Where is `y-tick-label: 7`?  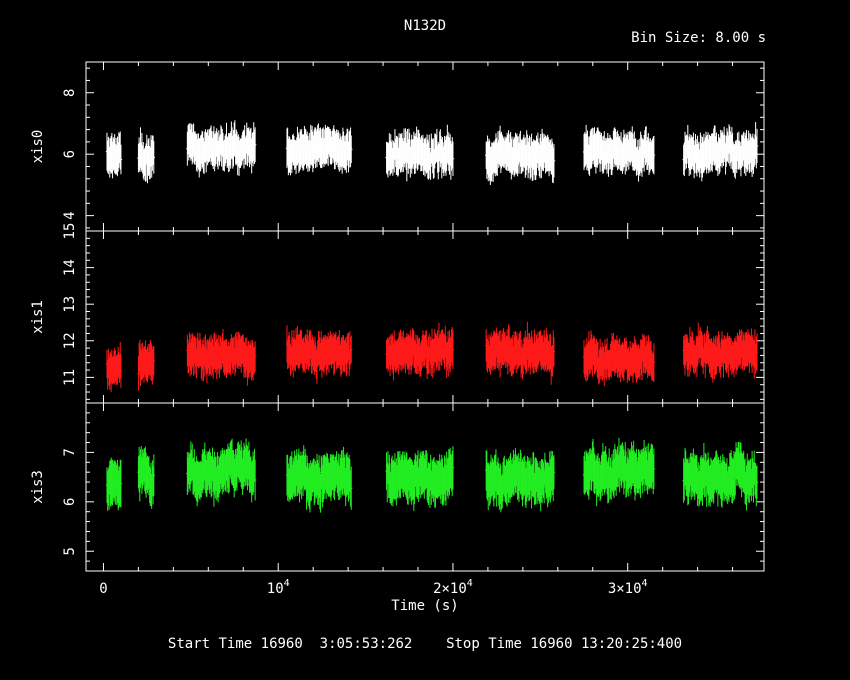 y-tick-label: 7 is located at coordinates (70, 452).